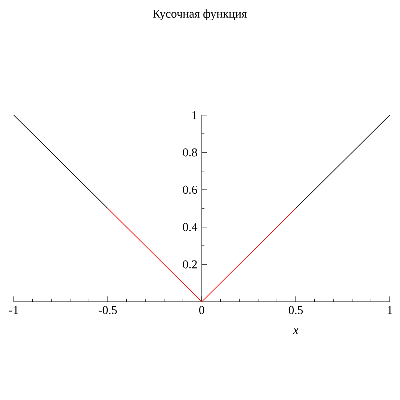  Describe the element at coordinates (190, 190) in the screenshot. I see `y-tick-label: 0.6` at that location.